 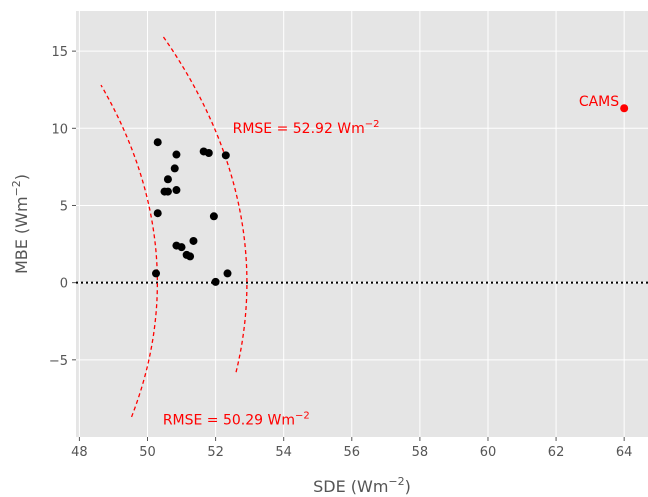 What do you see at coordinates (624, 108) in the screenshot?
I see `highlight-point` at bounding box center [624, 108].